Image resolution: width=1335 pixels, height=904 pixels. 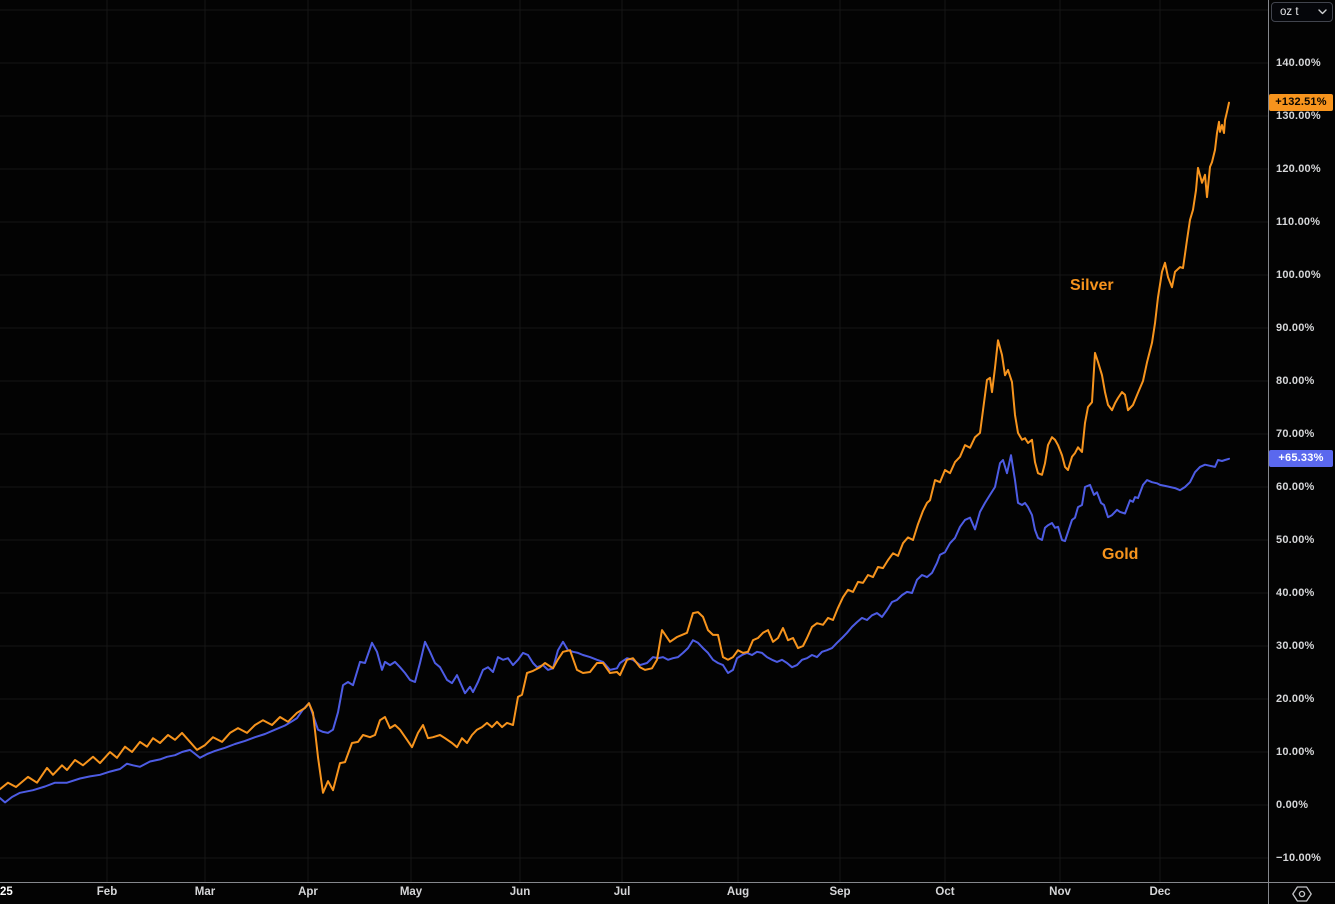 What do you see at coordinates (107, 892) in the screenshot?
I see `time-tick-label: Feb` at bounding box center [107, 892].